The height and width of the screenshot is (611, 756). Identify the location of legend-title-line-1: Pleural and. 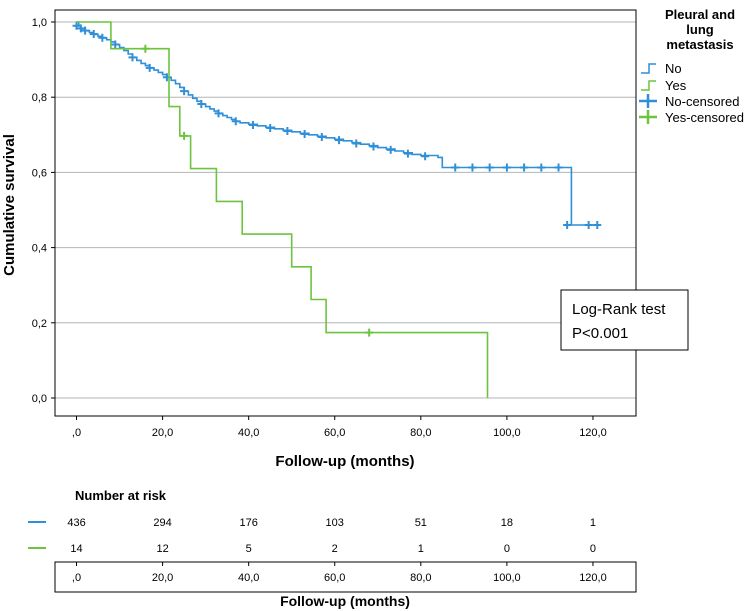
(700, 14).